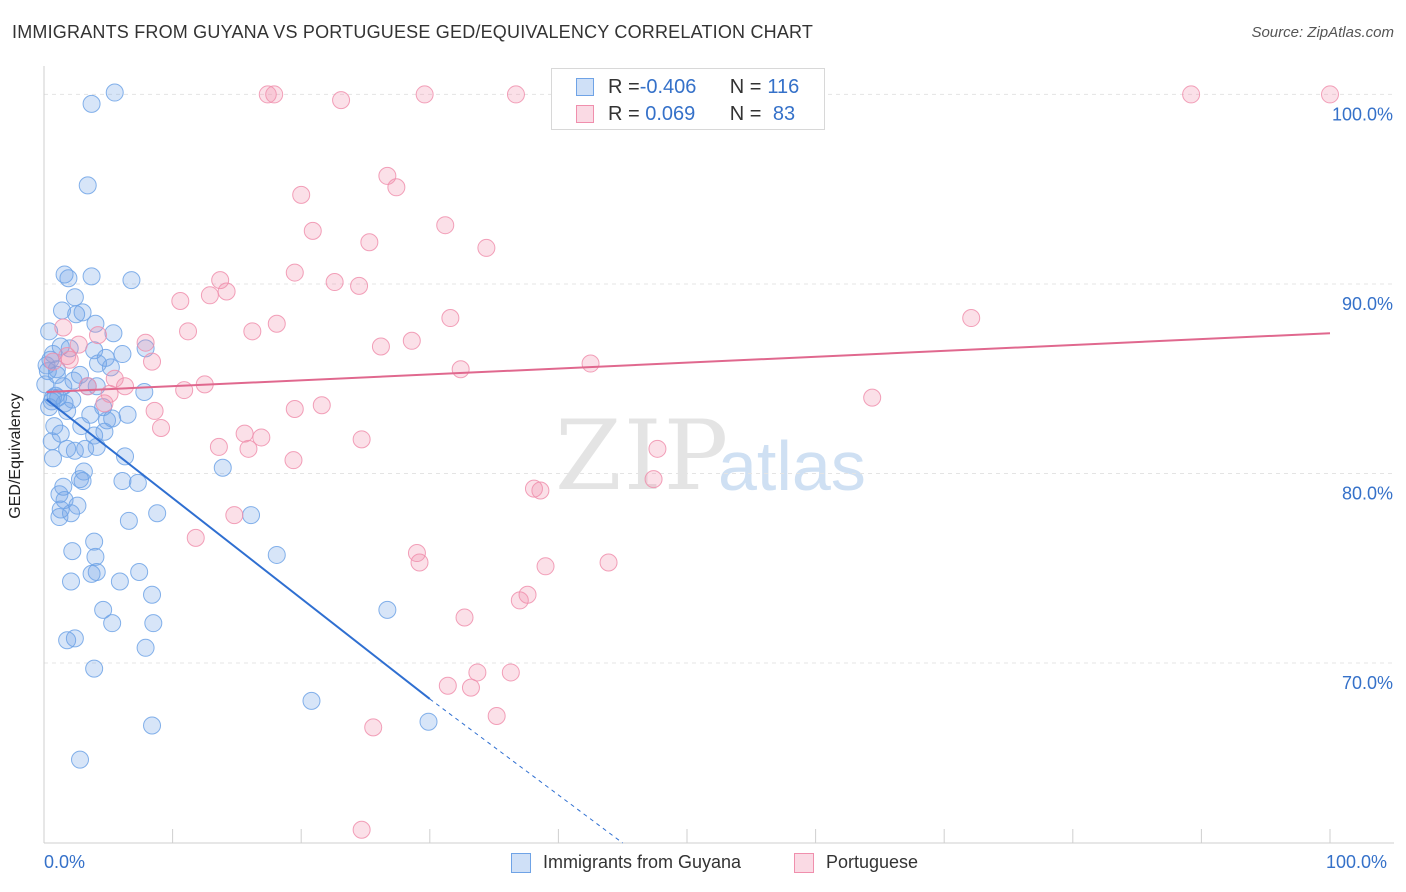 The height and width of the screenshot is (892, 1406). What do you see at coordinates (745, 113) in the screenshot?
I see `n-label: N =` at bounding box center [745, 113].